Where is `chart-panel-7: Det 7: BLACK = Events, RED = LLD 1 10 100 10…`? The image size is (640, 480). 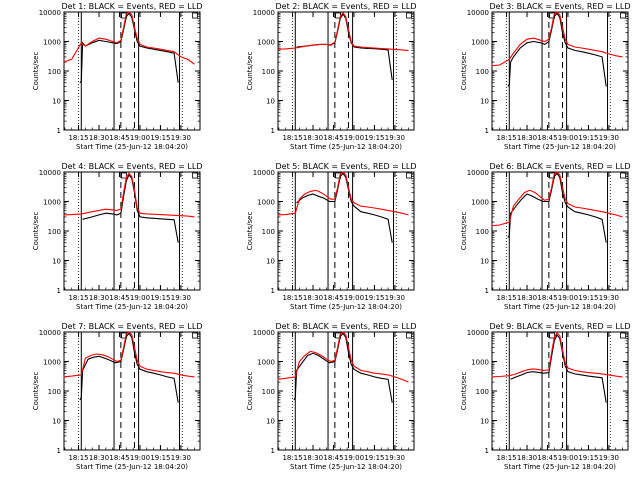
chart-panel-7: Det 7: BLACK = Events, RED = LLD 1 10 100 10… is located at coordinates (117, 396).